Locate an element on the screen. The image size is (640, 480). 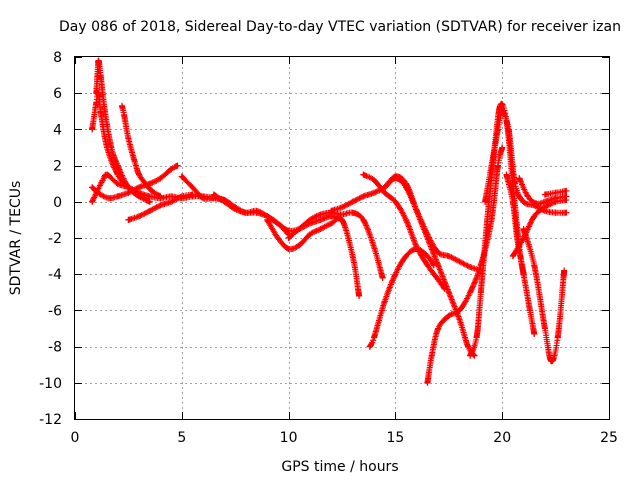
series-pass-l is located at coordinates (404, 231).